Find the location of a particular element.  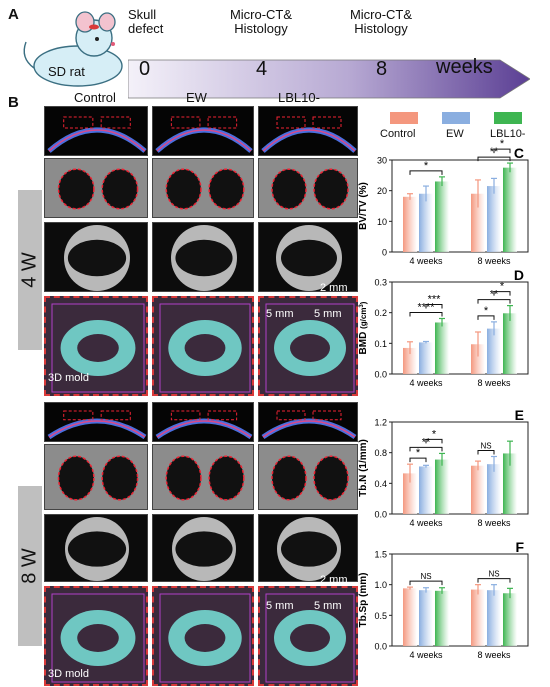

scale-bar-4w: 2 mm is located at coordinates (334, 288).